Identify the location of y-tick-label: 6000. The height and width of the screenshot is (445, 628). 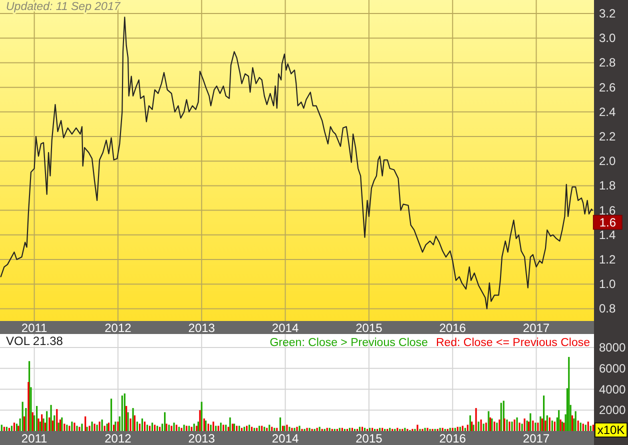
(612, 368).